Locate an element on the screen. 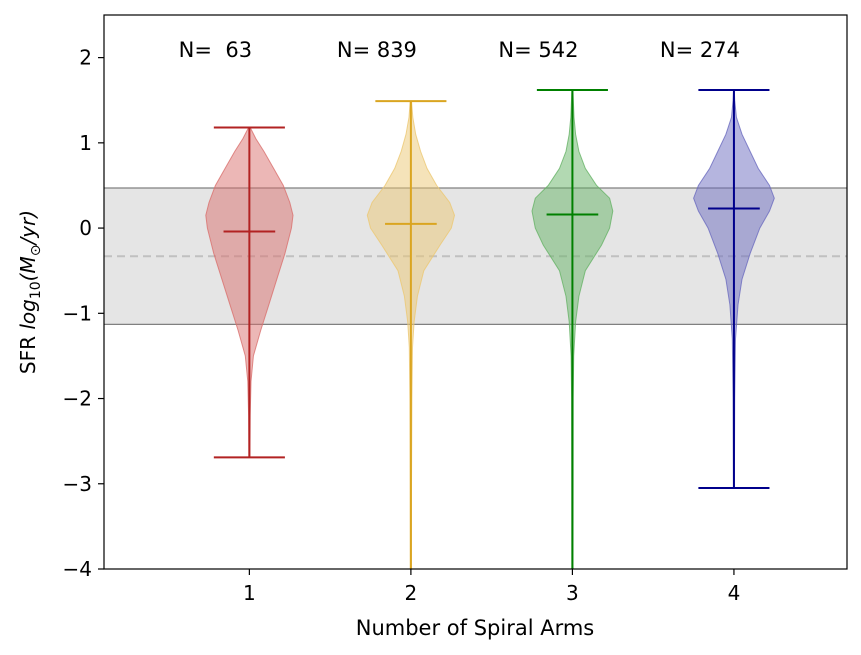 Image resolution: width=861 pixels, height=655 pixels. y-axis-label-subscript: 10 is located at coordinates (36, 290).